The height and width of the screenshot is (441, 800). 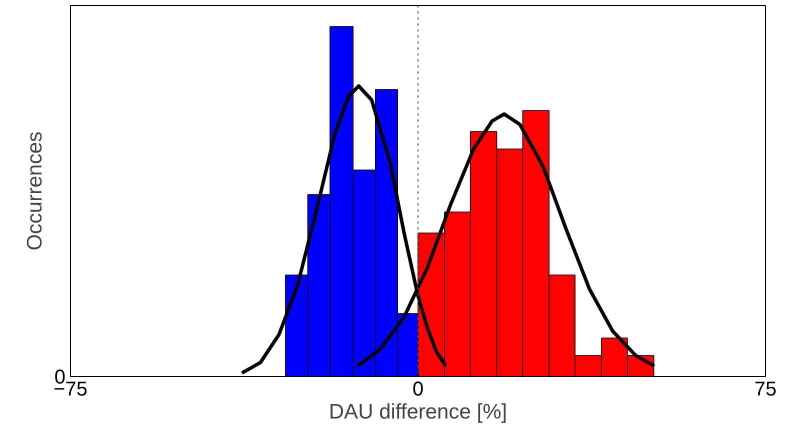 I want to click on x-tick-label: 0, so click(x=418, y=389).